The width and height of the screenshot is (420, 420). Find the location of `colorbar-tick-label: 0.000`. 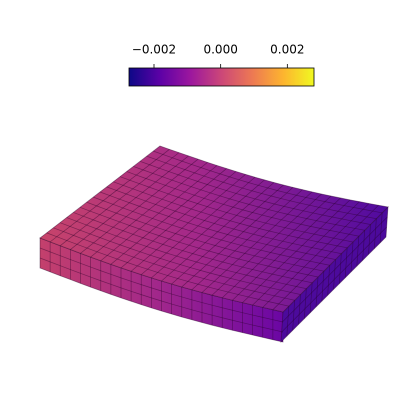

colorbar-tick-label: 0.000 is located at coordinates (220, 50).